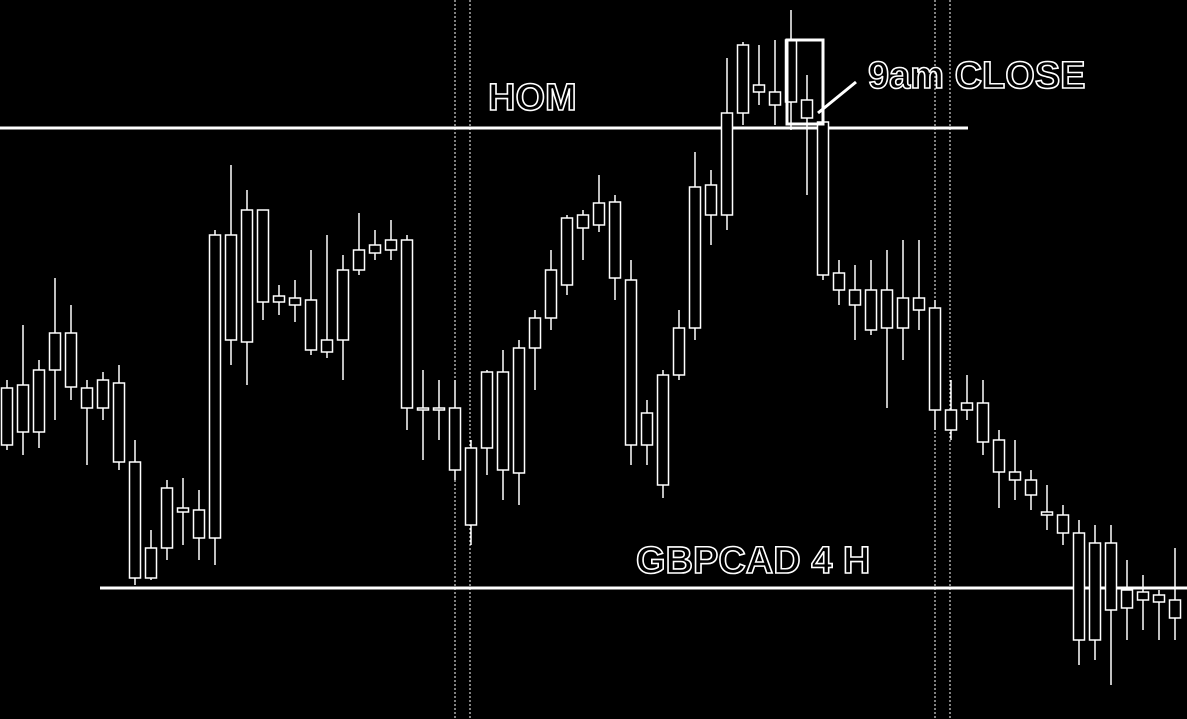 The image size is (1187, 719). Describe the element at coordinates (805, 82) in the screenshot. I see `highlight-box` at that location.